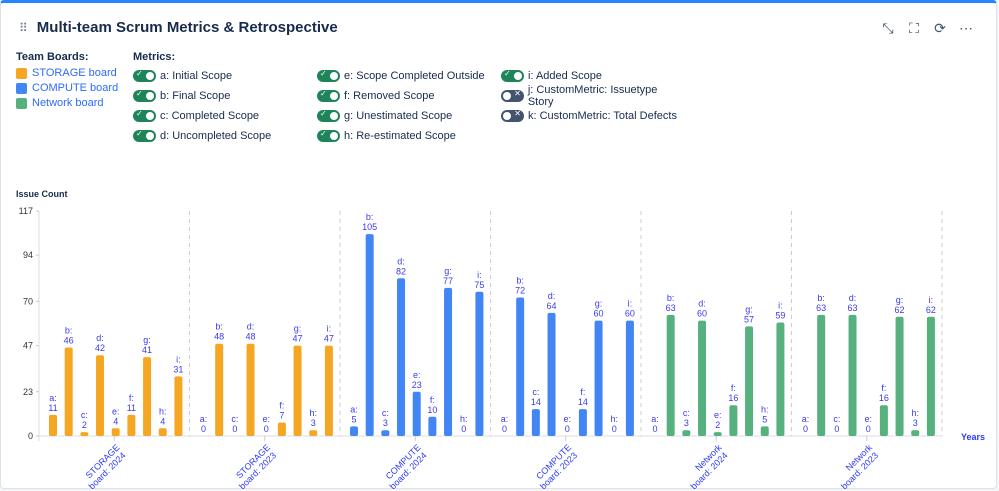  What do you see at coordinates (966, 27) in the screenshot?
I see `more-icon: ⋯` at bounding box center [966, 27].